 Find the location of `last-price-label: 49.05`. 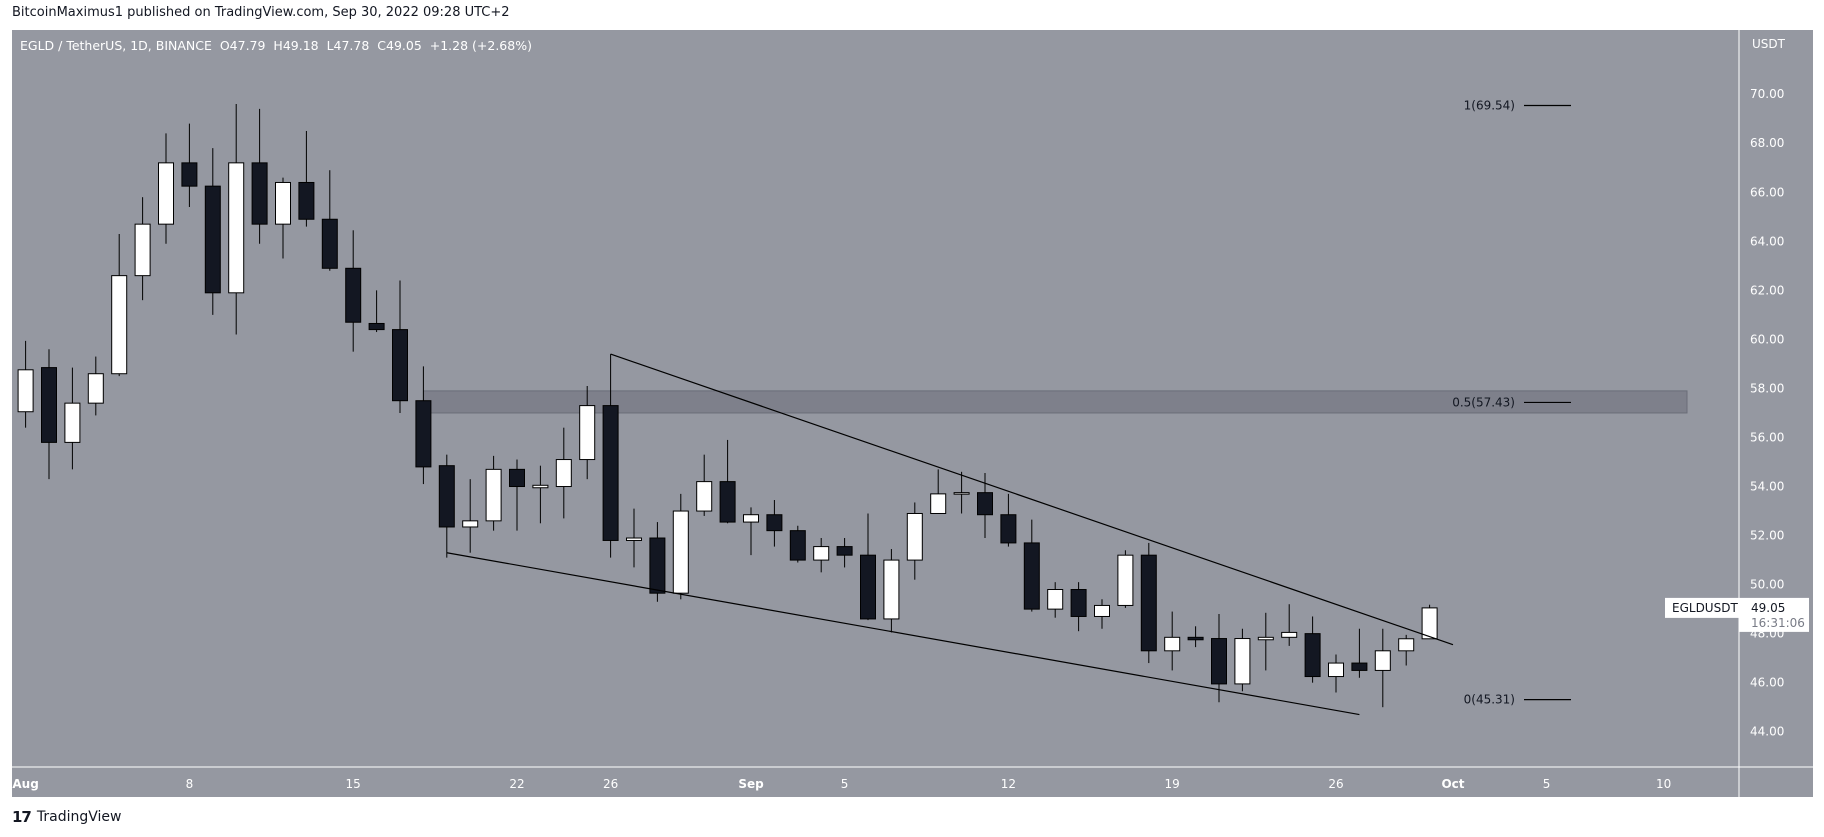

last-price-label: 49.05 is located at coordinates (1768, 608).